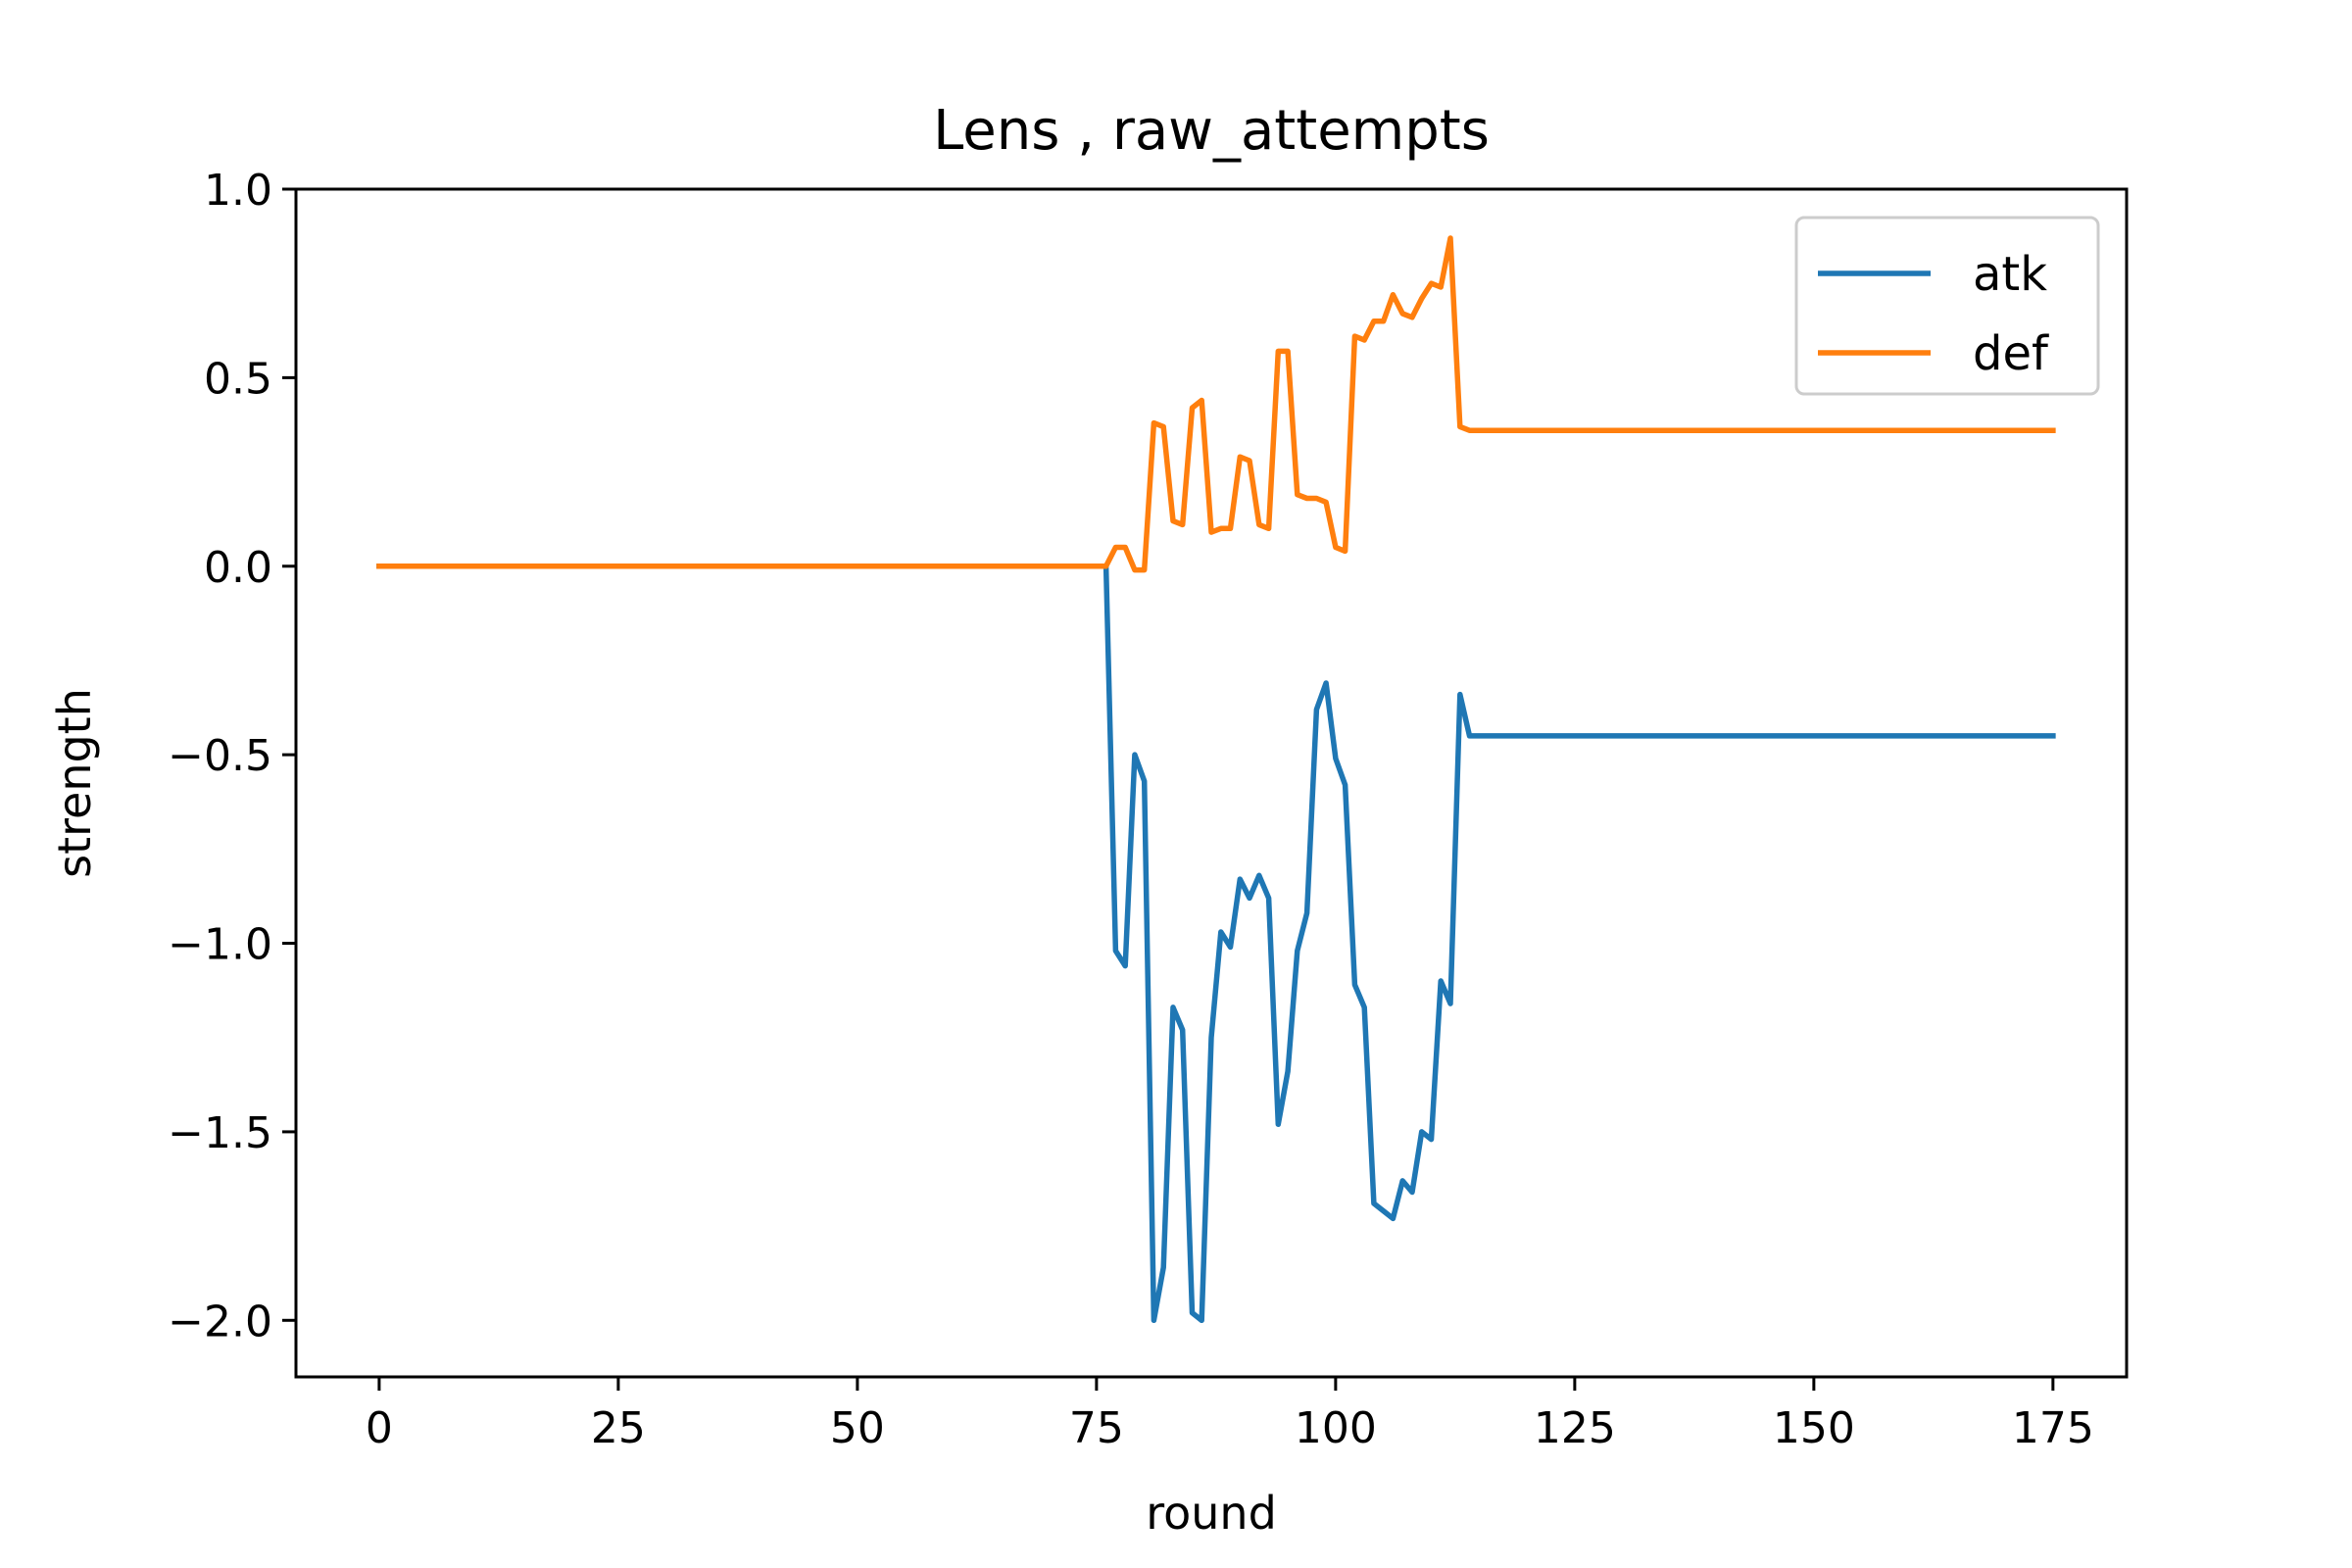 The image size is (2352, 1568). What do you see at coordinates (220, 756) in the screenshot?
I see `y-tick-label: −0.5` at bounding box center [220, 756].